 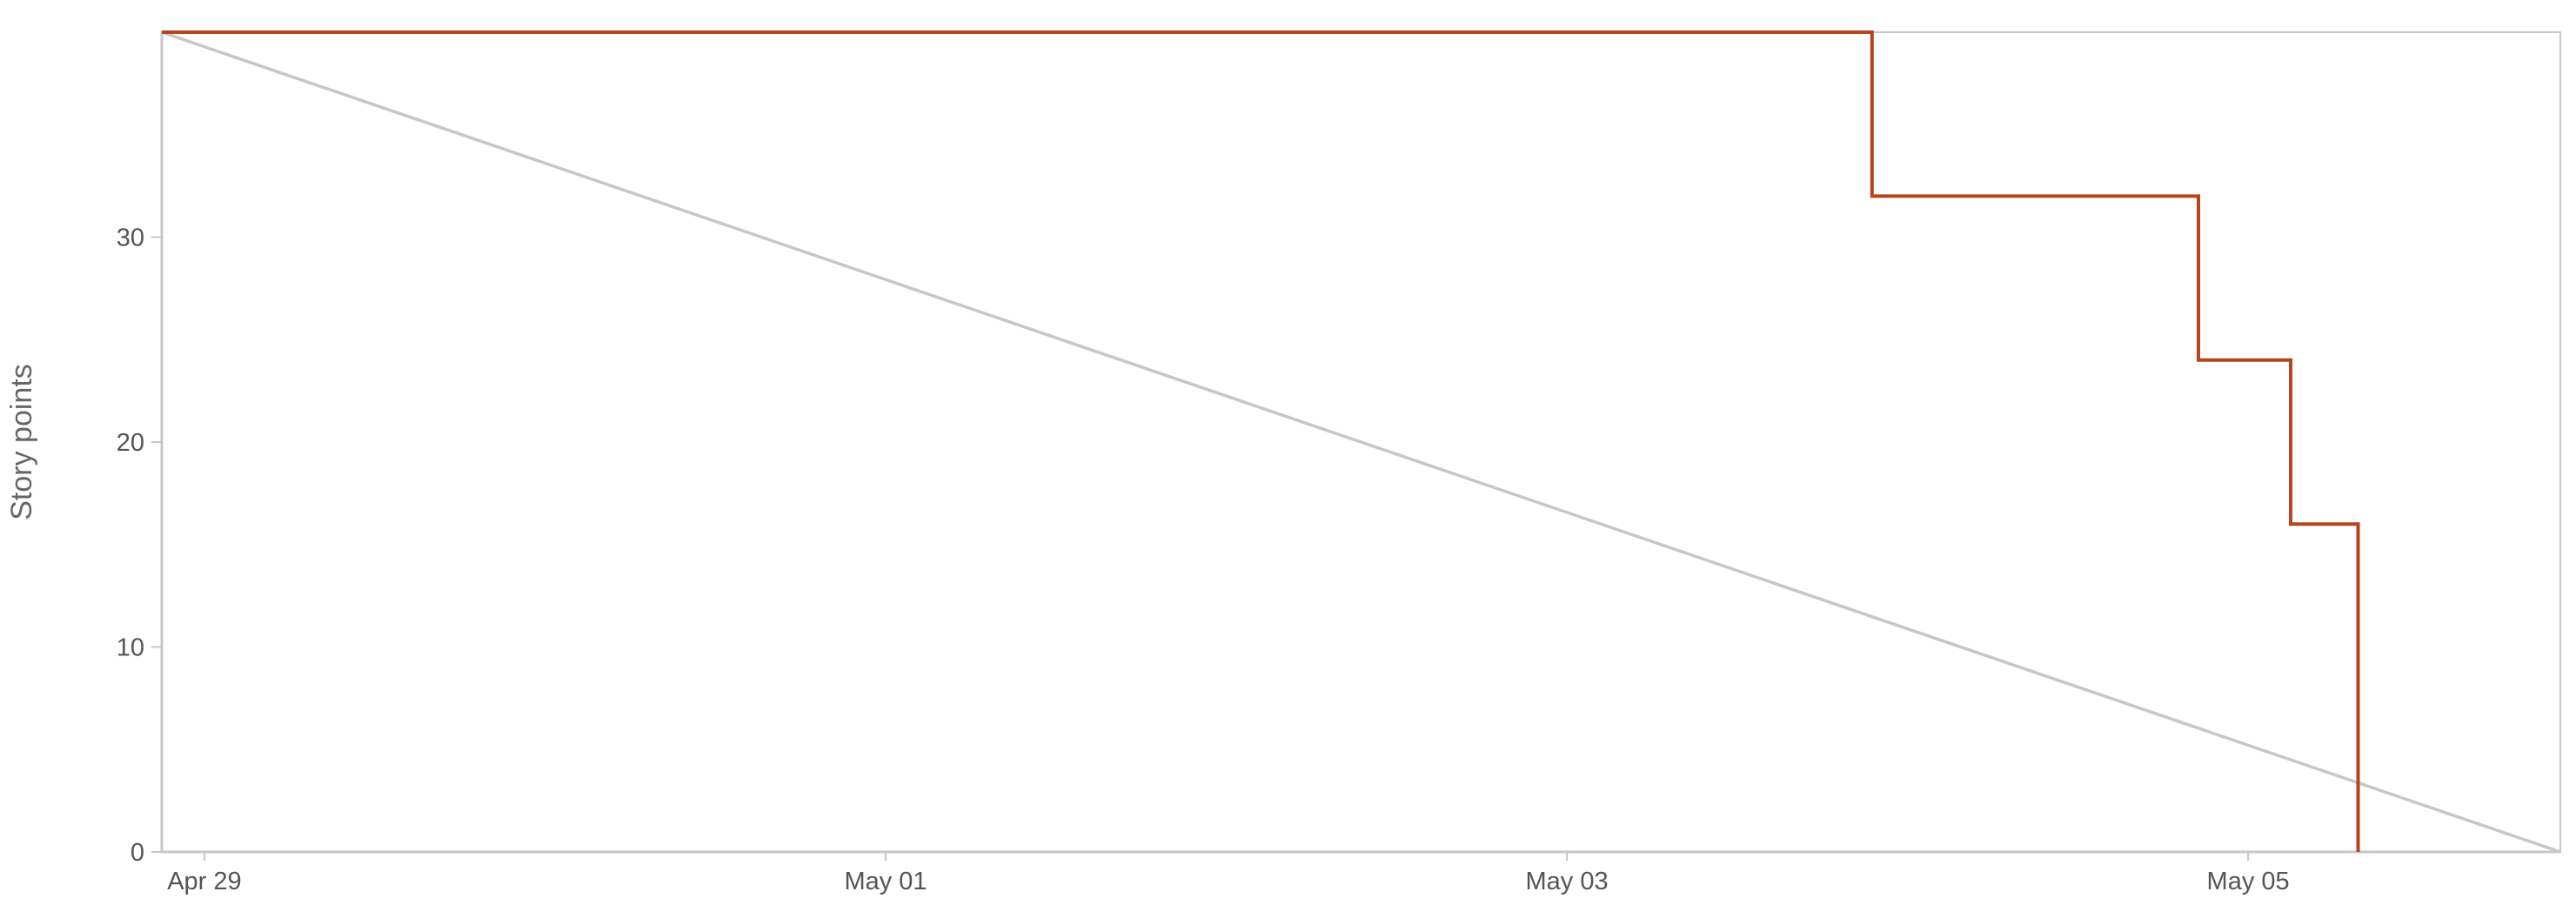 What do you see at coordinates (130, 648) in the screenshot?
I see `y-tick-label: 10` at bounding box center [130, 648].